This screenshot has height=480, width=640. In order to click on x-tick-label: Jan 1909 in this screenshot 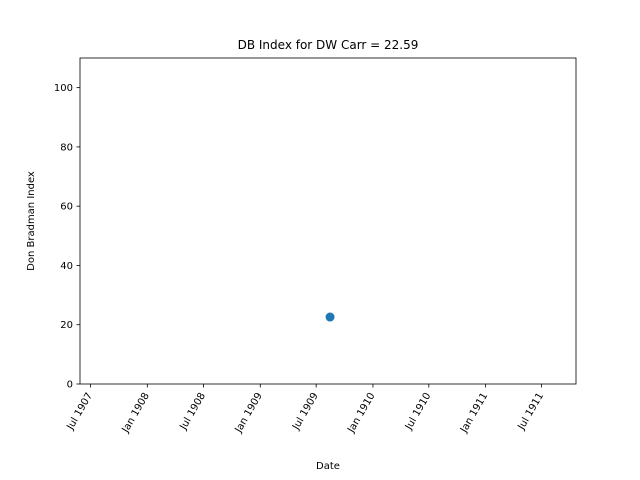, I will do `click(249, 413)`.